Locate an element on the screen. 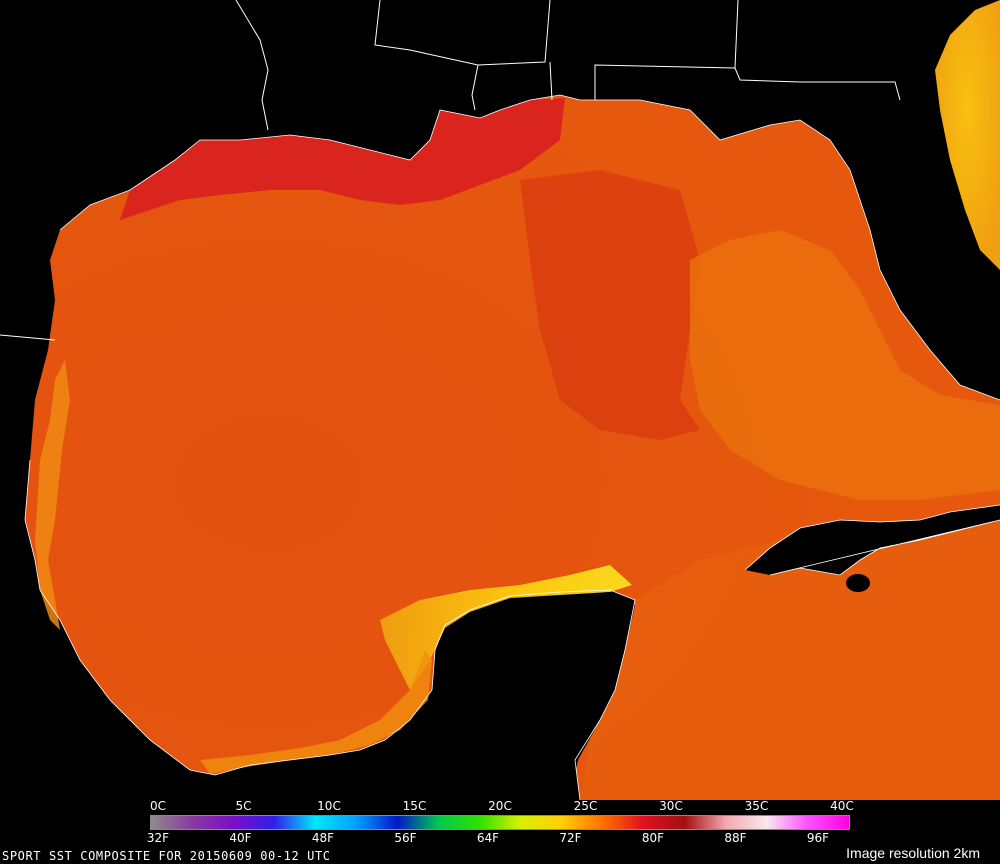 Image resolution: width=1000 pixels, height=864 pixels. fahrenheit-tick-label: 40F is located at coordinates (240, 838).